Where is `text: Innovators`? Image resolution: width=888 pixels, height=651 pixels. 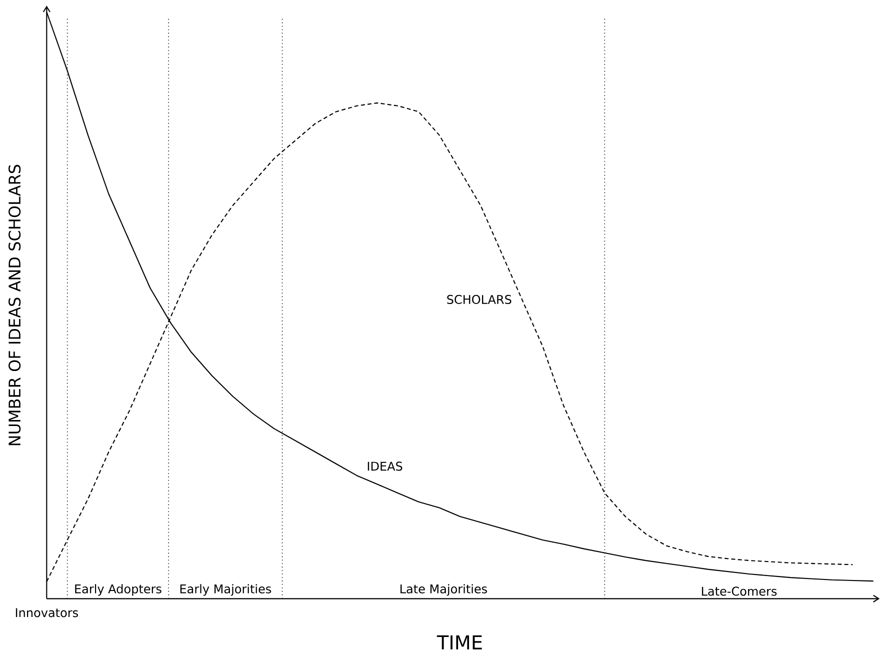
text: Innovators is located at coordinates (47, 613).